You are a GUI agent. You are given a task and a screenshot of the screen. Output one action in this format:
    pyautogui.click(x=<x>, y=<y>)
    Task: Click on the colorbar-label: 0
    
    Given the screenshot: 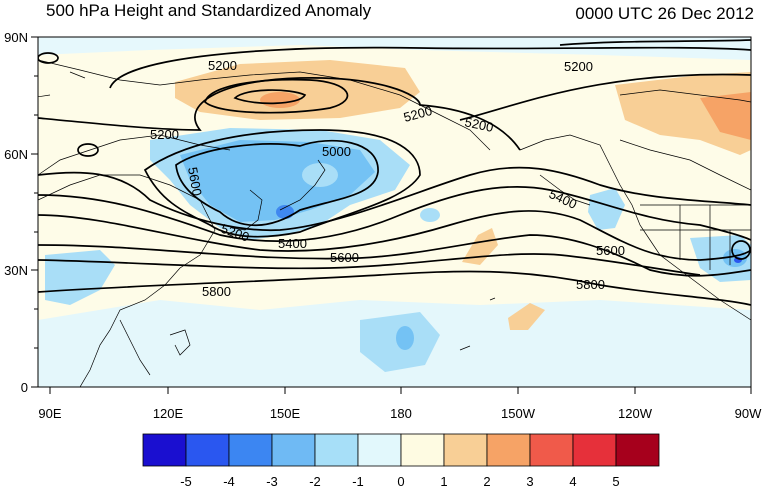 What is the action you would take?
    pyautogui.click(x=400, y=481)
    